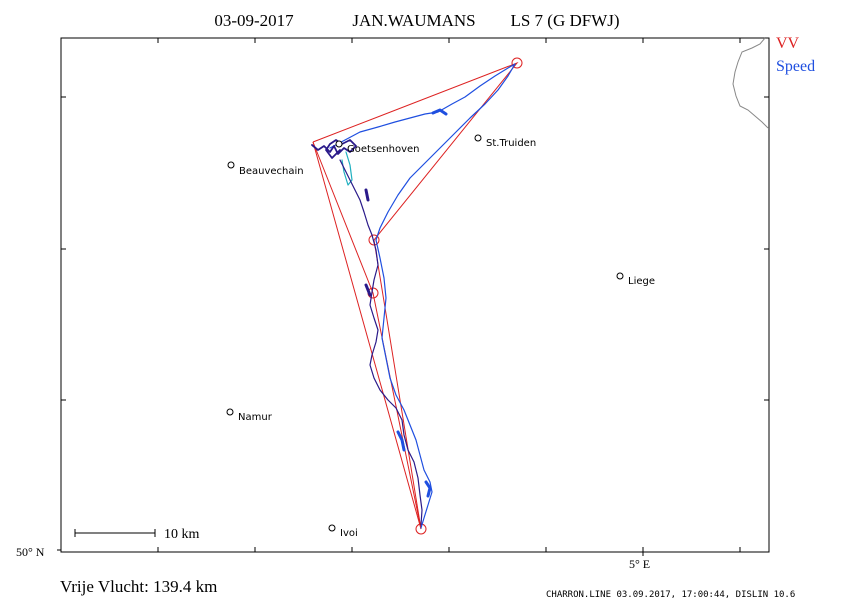 The image size is (853, 603). I want to click on place-liege: Liege, so click(635, 279).